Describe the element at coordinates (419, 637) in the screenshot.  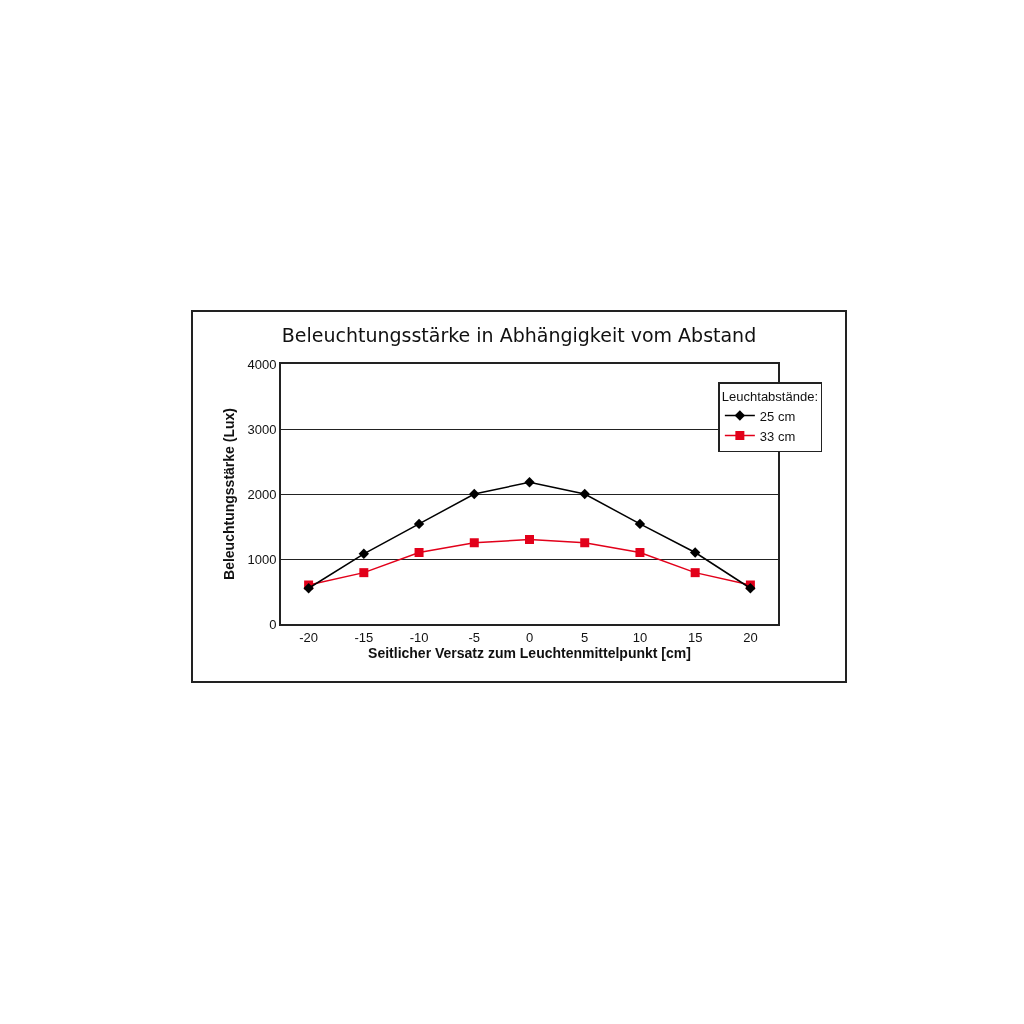
I see `x-tick-label: -10` at that location.